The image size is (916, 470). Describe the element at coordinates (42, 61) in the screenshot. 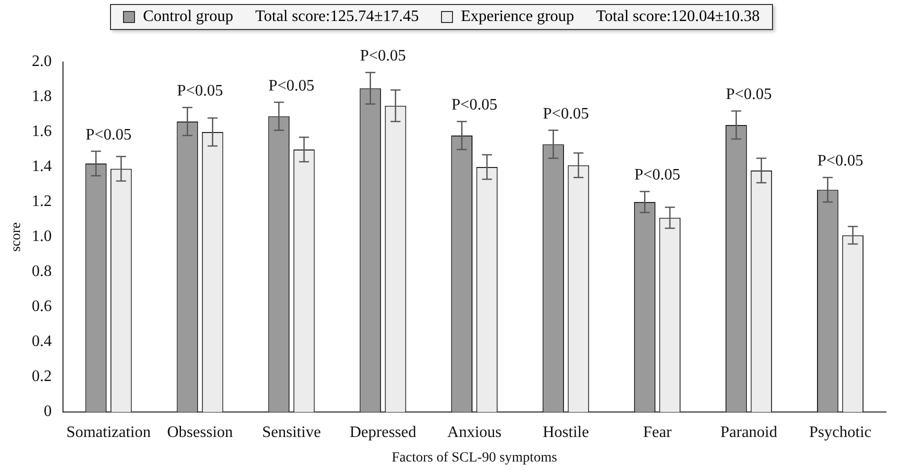

I see `y-tick-label: 2.0` at that location.